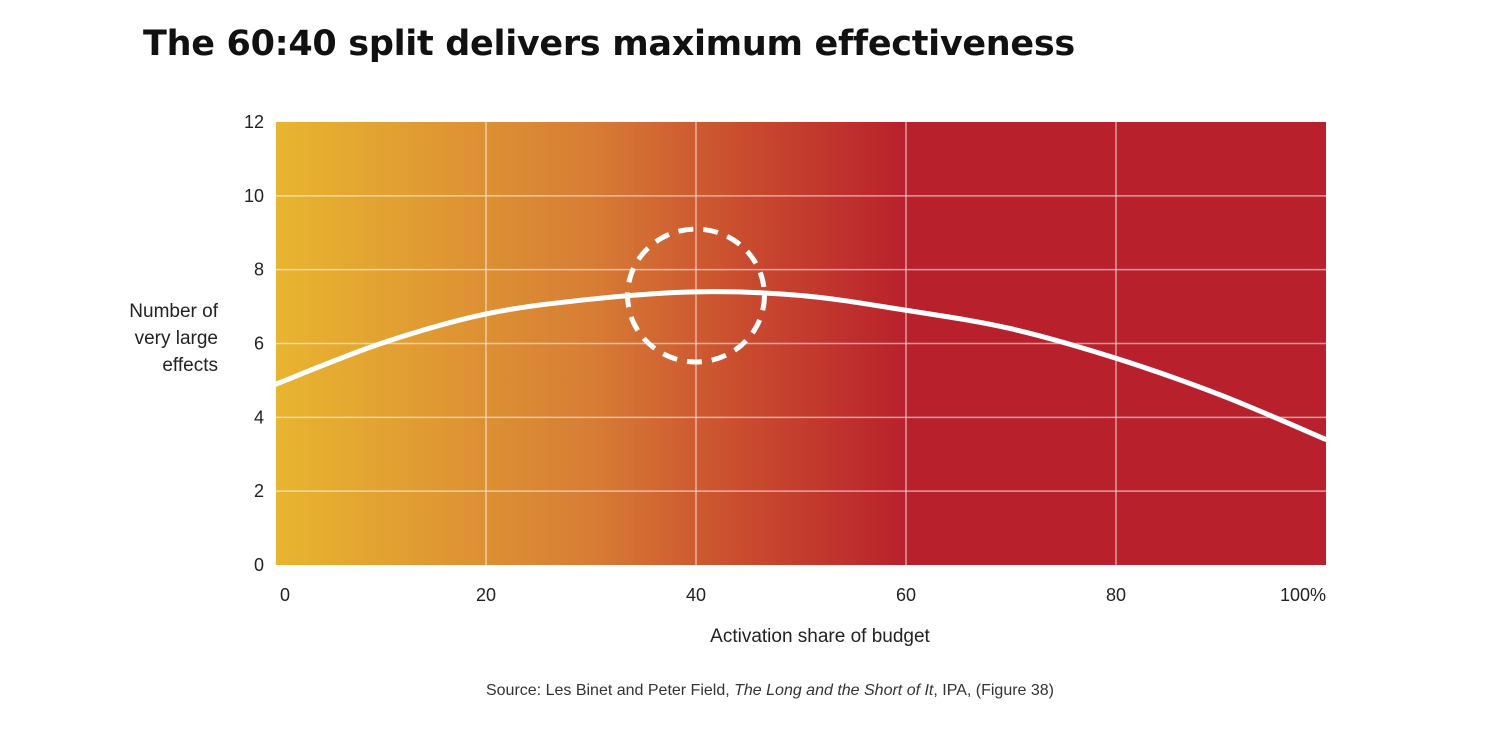 The image size is (1500, 738). Describe the element at coordinates (173, 311) in the screenshot. I see `y-axis-label-line-1: Number of` at that location.